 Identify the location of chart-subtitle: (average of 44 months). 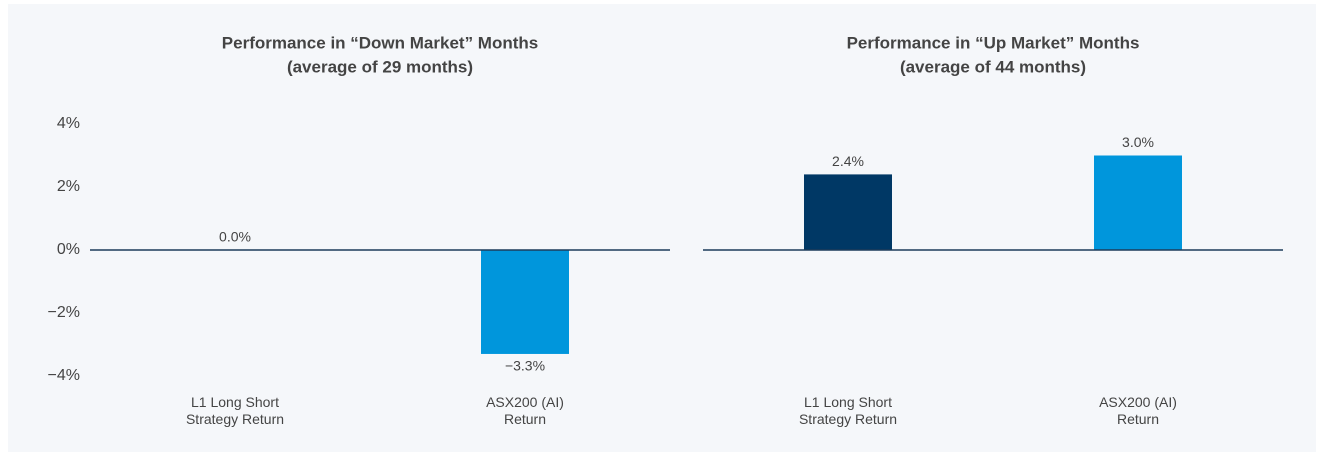
(993, 66).